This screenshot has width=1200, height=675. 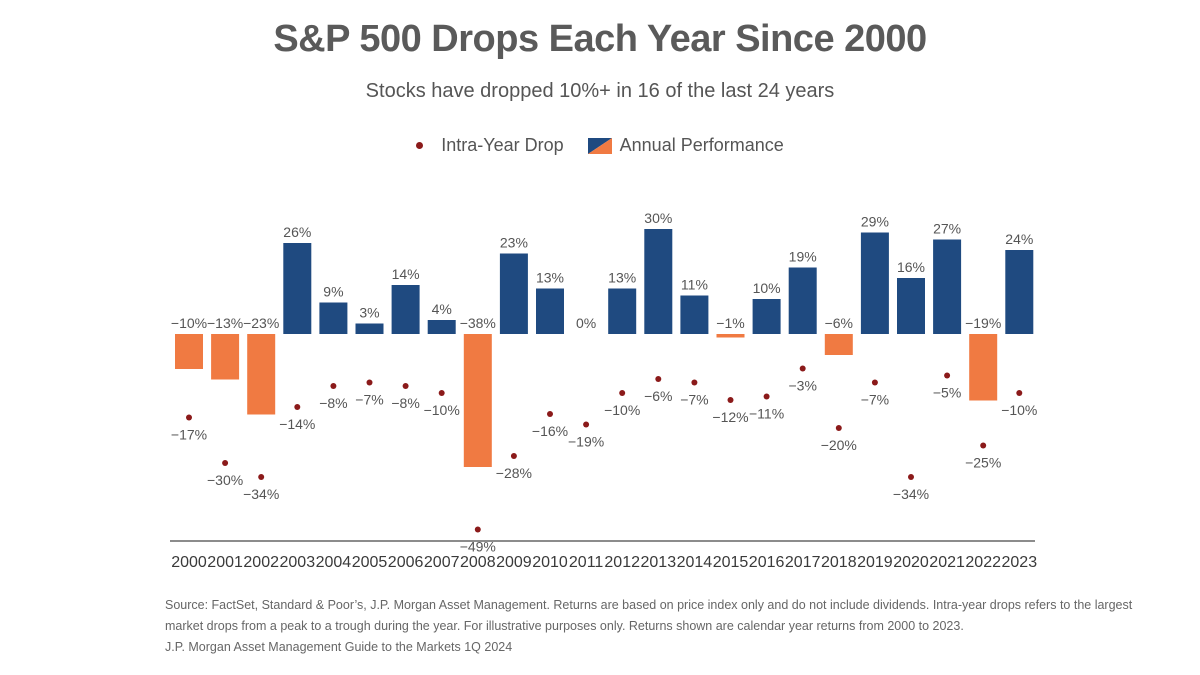 What do you see at coordinates (514, 562) in the screenshot?
I see `x-tick-label: 2009` at bounding box center [514, 562].